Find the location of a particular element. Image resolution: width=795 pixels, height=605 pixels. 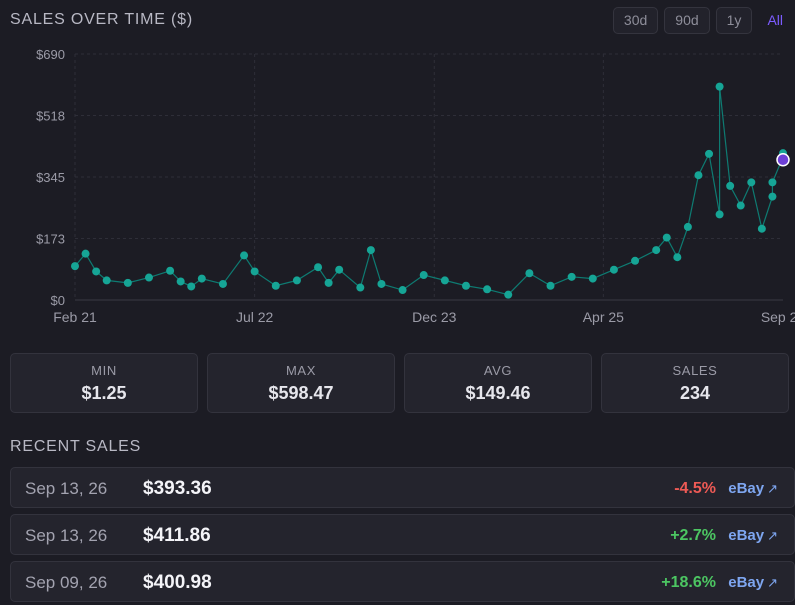

sale-row: Sep 13, 26 $393.36 -4.5% eBay ↗ is located at coordinates (402, 487).